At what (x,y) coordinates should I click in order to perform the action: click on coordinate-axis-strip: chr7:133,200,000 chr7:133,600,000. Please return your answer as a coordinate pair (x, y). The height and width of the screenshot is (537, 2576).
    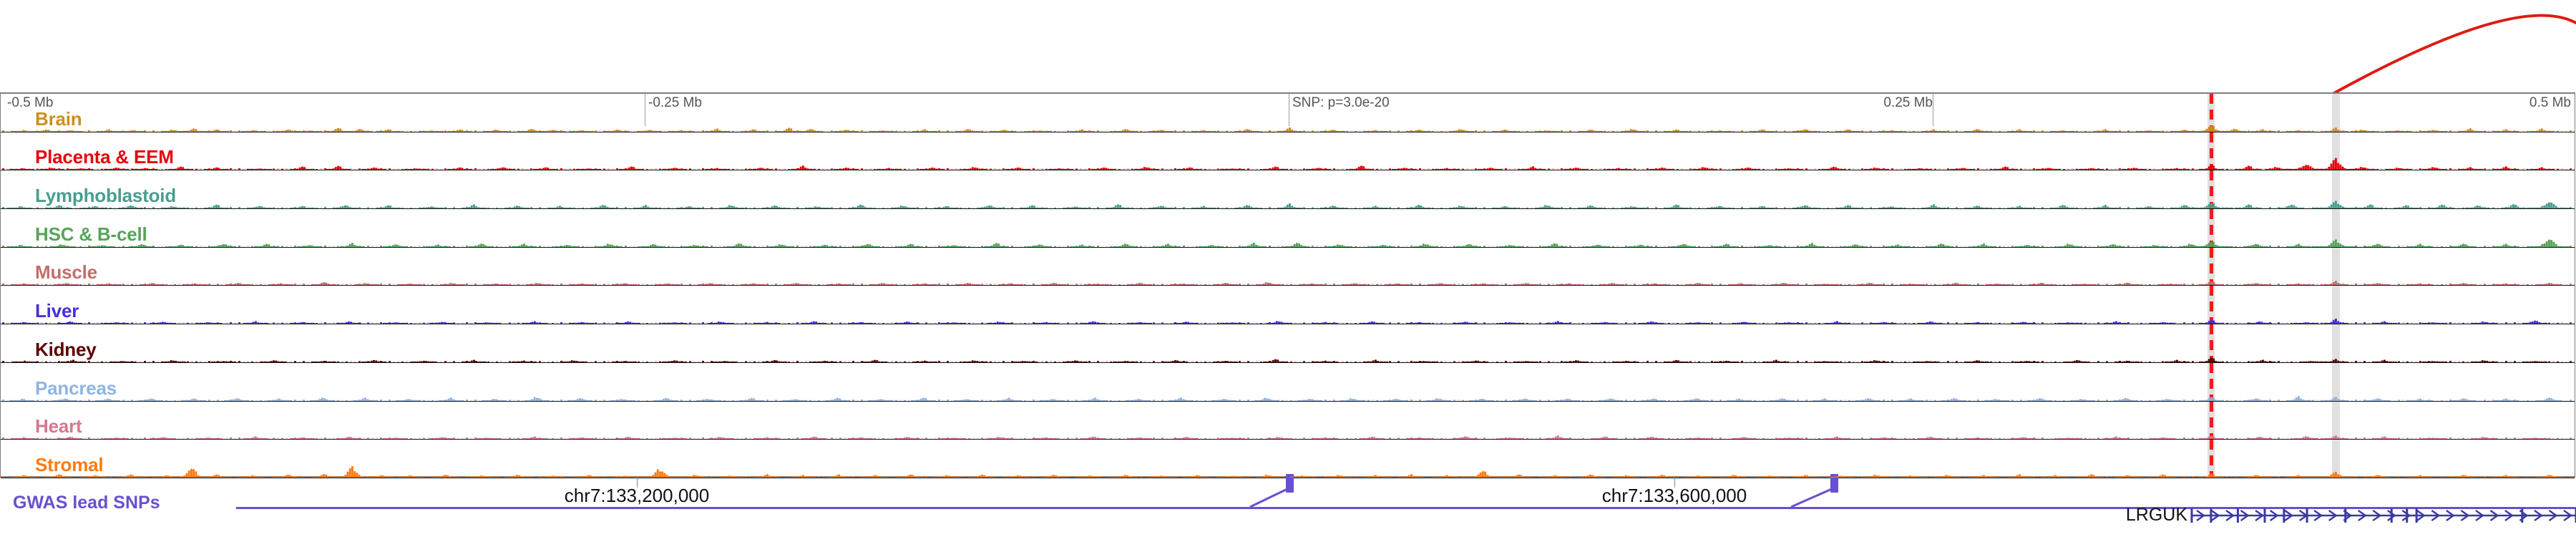
    Looking at the image, I should click on (1288, 493).